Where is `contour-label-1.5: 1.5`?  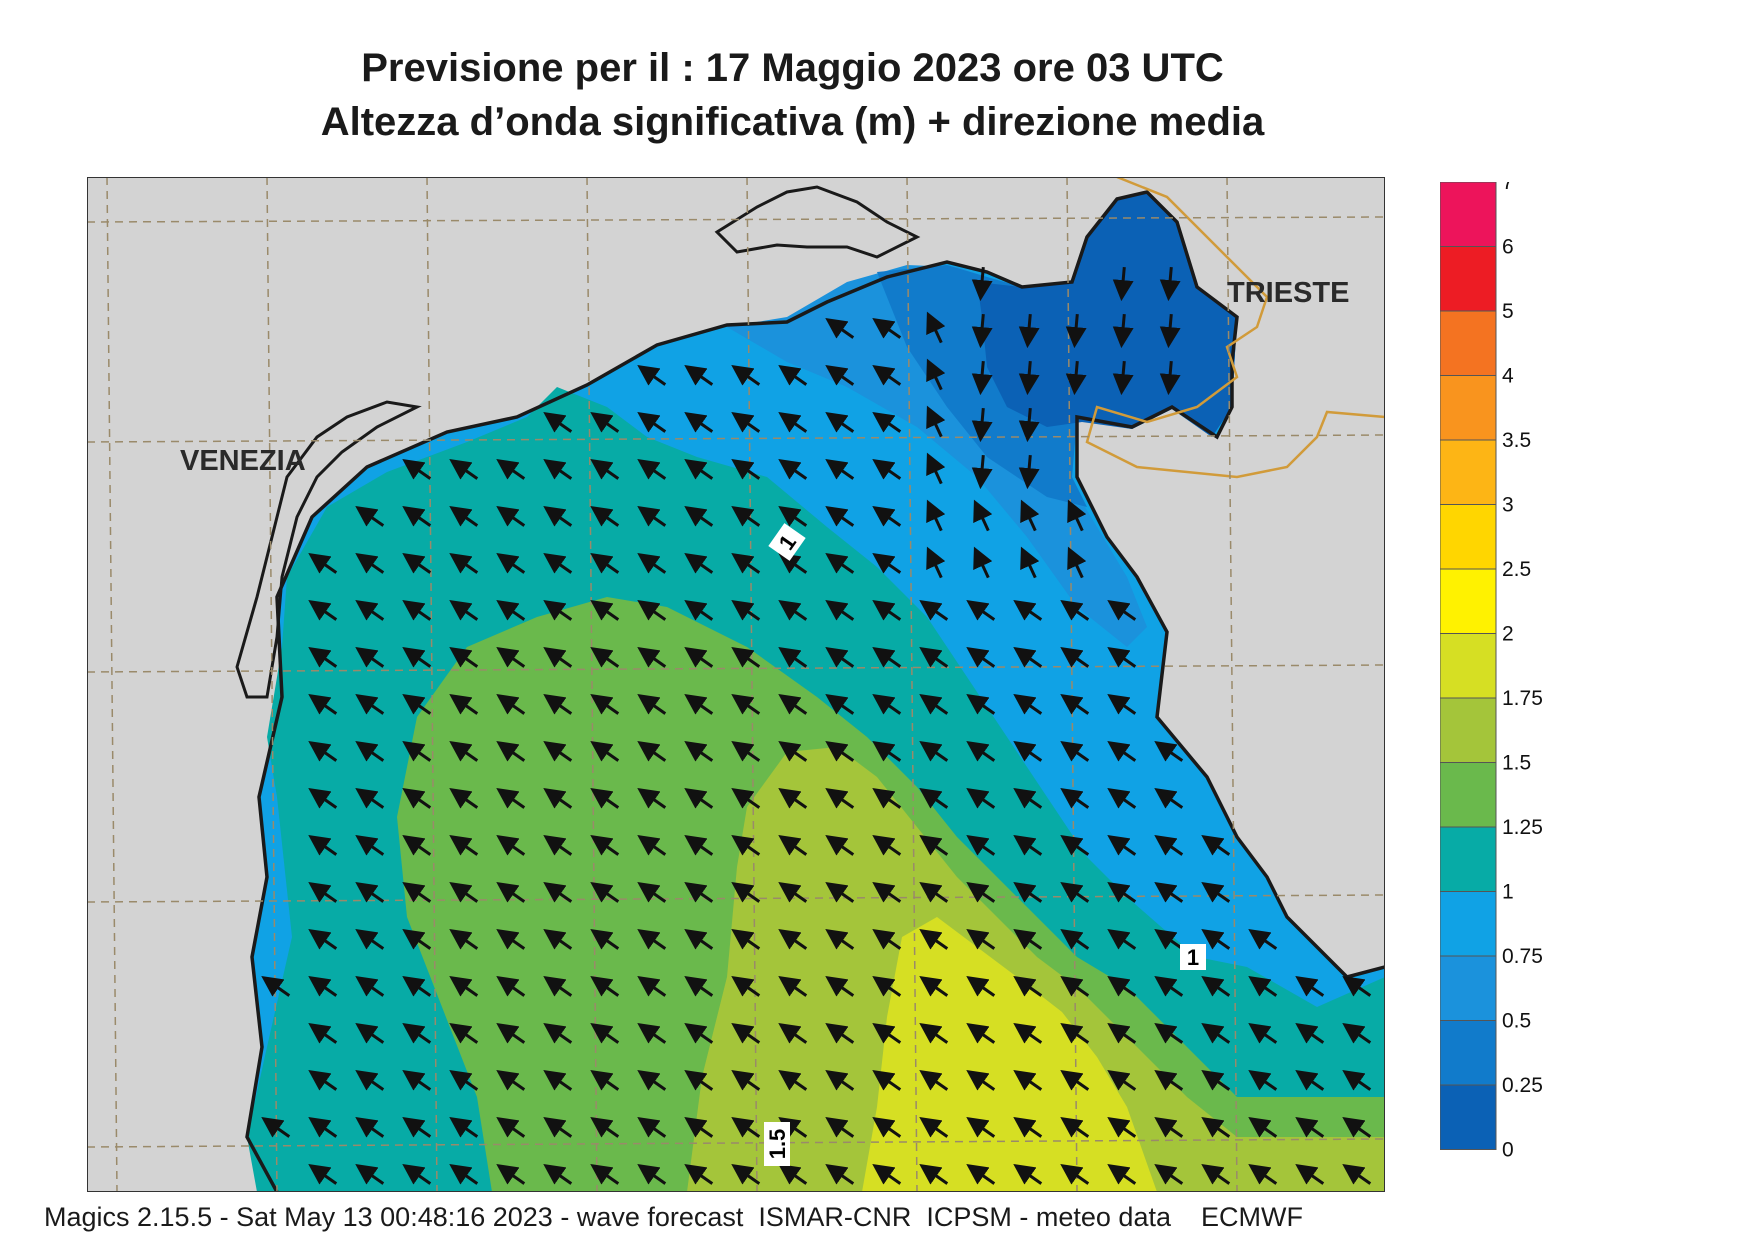
contour-label-1.5: 1.5 is located at coordinates (777, 1144).